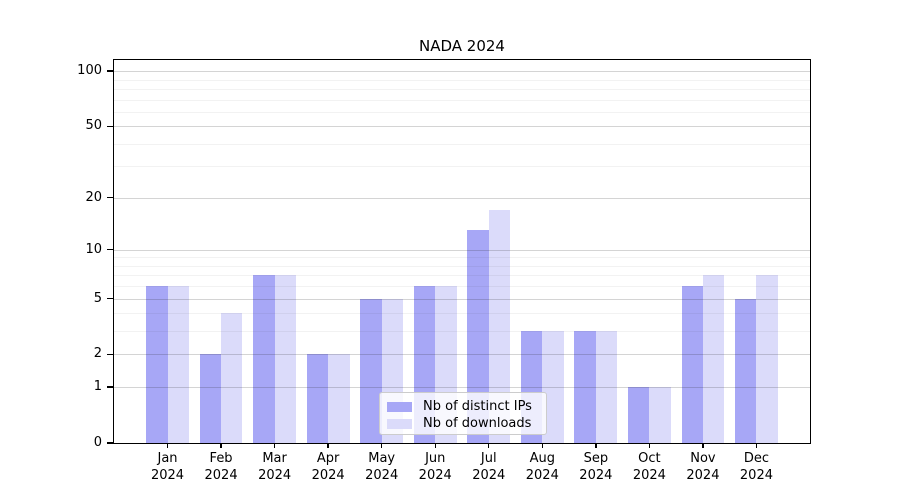 This screenshot has height=500, width=900. I want to click on bar-downloads-jul, so click(499, 326).